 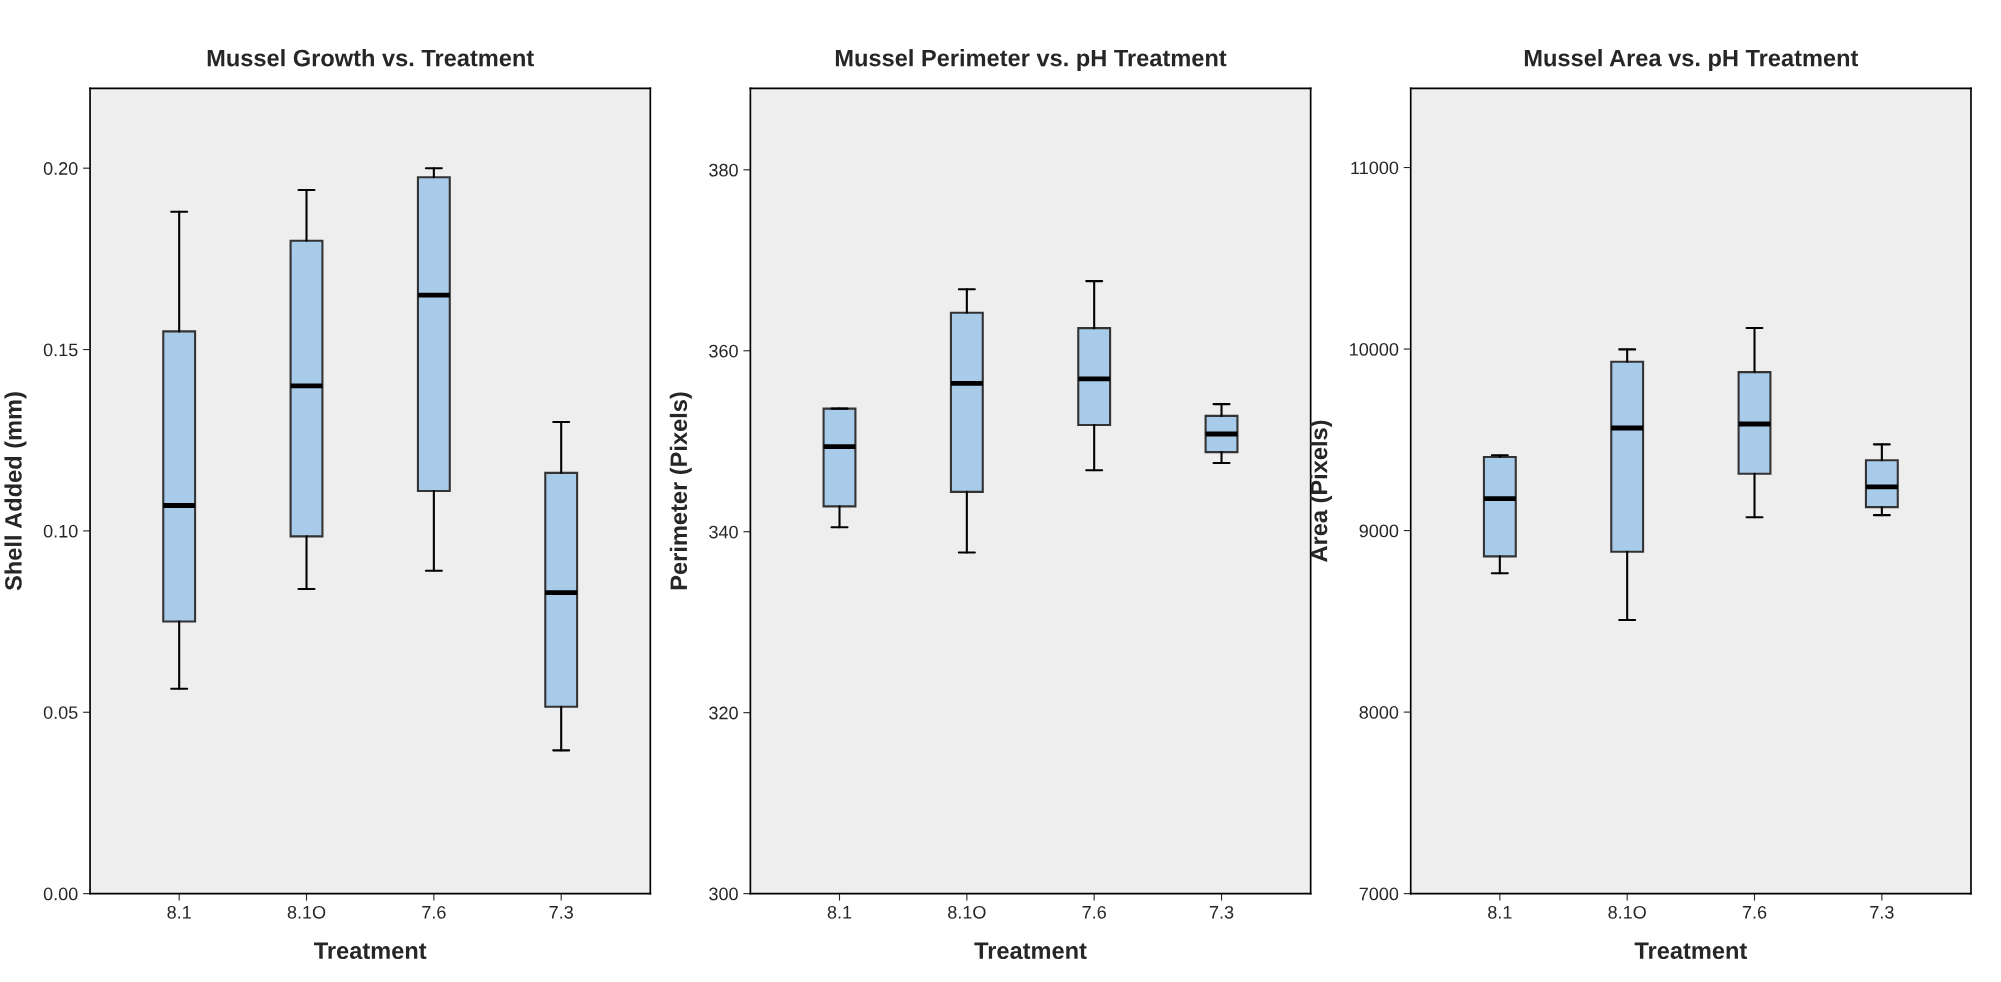 What do you see at coordinates (370, 58) in the screenshot?
I see `chart-title: Mussel Growth vs. Treatment` at bounding box center [370, 58].